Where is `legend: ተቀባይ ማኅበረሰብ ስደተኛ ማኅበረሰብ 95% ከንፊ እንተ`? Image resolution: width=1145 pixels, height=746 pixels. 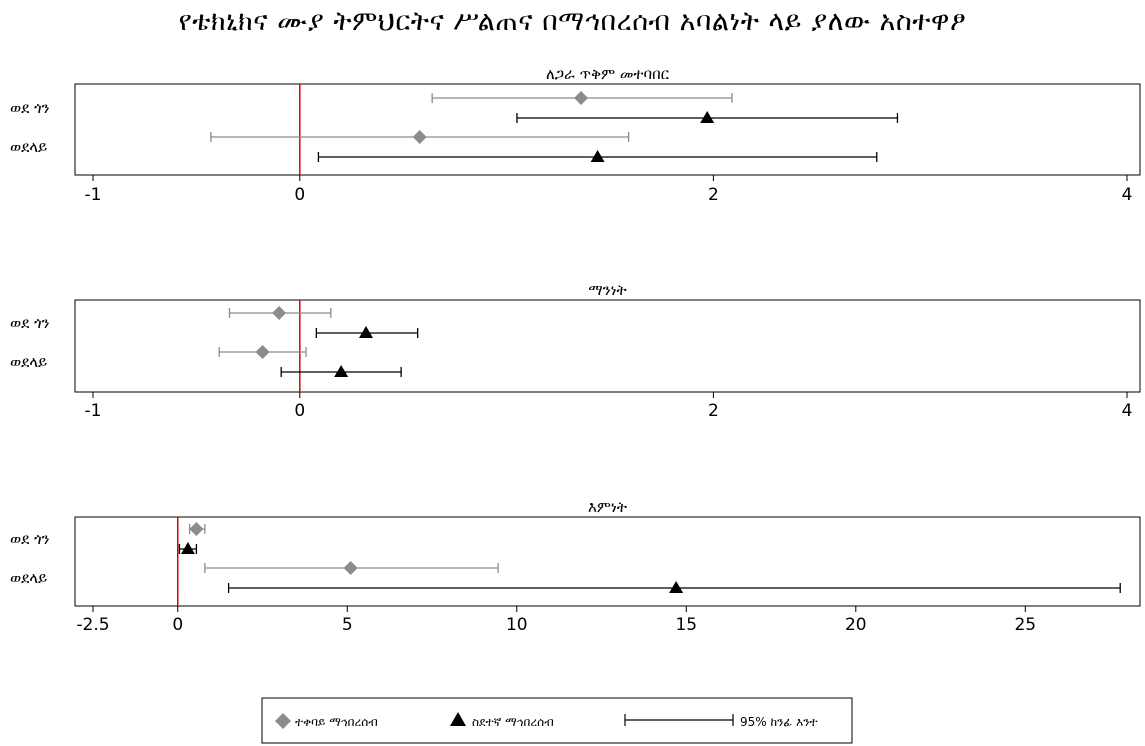
legend: ተቀባይ ማኅበረሰብ ስደተኛ ማኅበረሰብ 95% ከንፊ እንተ is located at coordinates (557, 720).